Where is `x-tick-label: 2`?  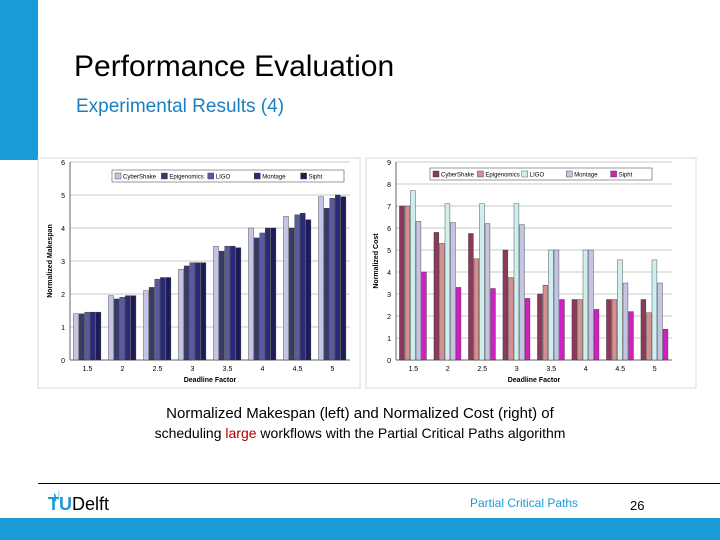
x-tick-label: 2 is located at coordinates (448, 369).